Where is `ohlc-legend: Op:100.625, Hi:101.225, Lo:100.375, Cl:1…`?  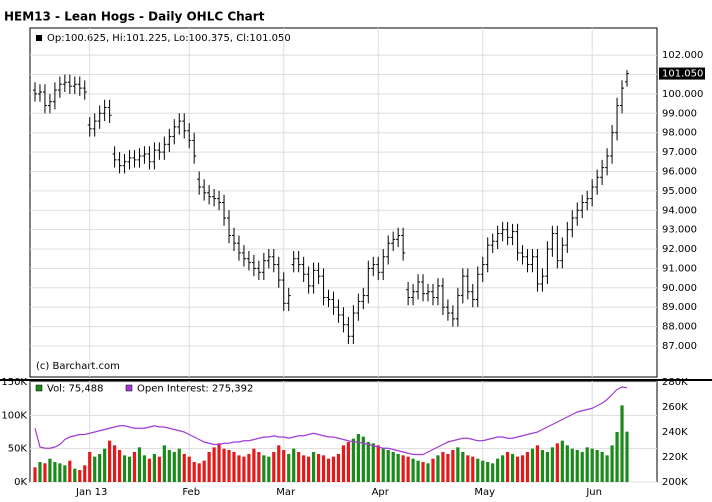 ohlc-legend: Op:100.625, Hi:101.225, Lo:100.375, Cl:1… is located at coordinates (169, 38).